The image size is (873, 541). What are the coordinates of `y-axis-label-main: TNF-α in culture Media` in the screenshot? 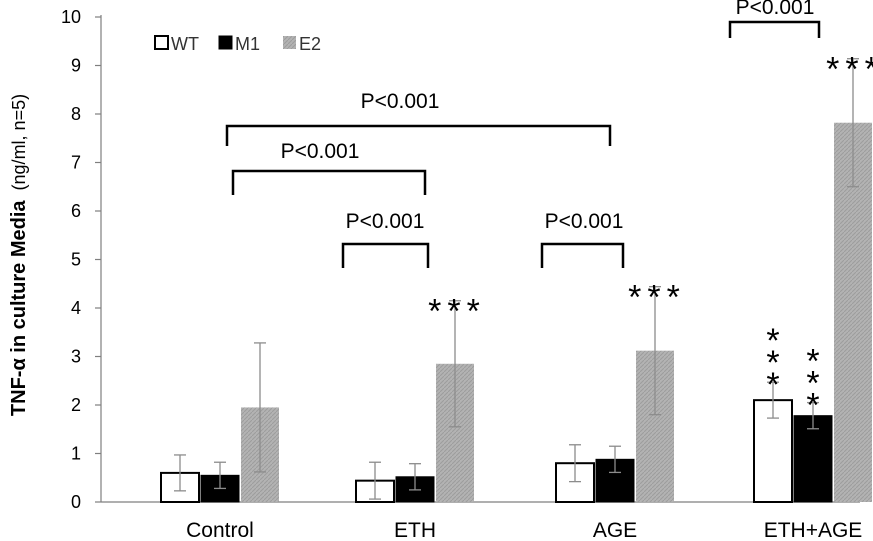 It's located at (19, 308).